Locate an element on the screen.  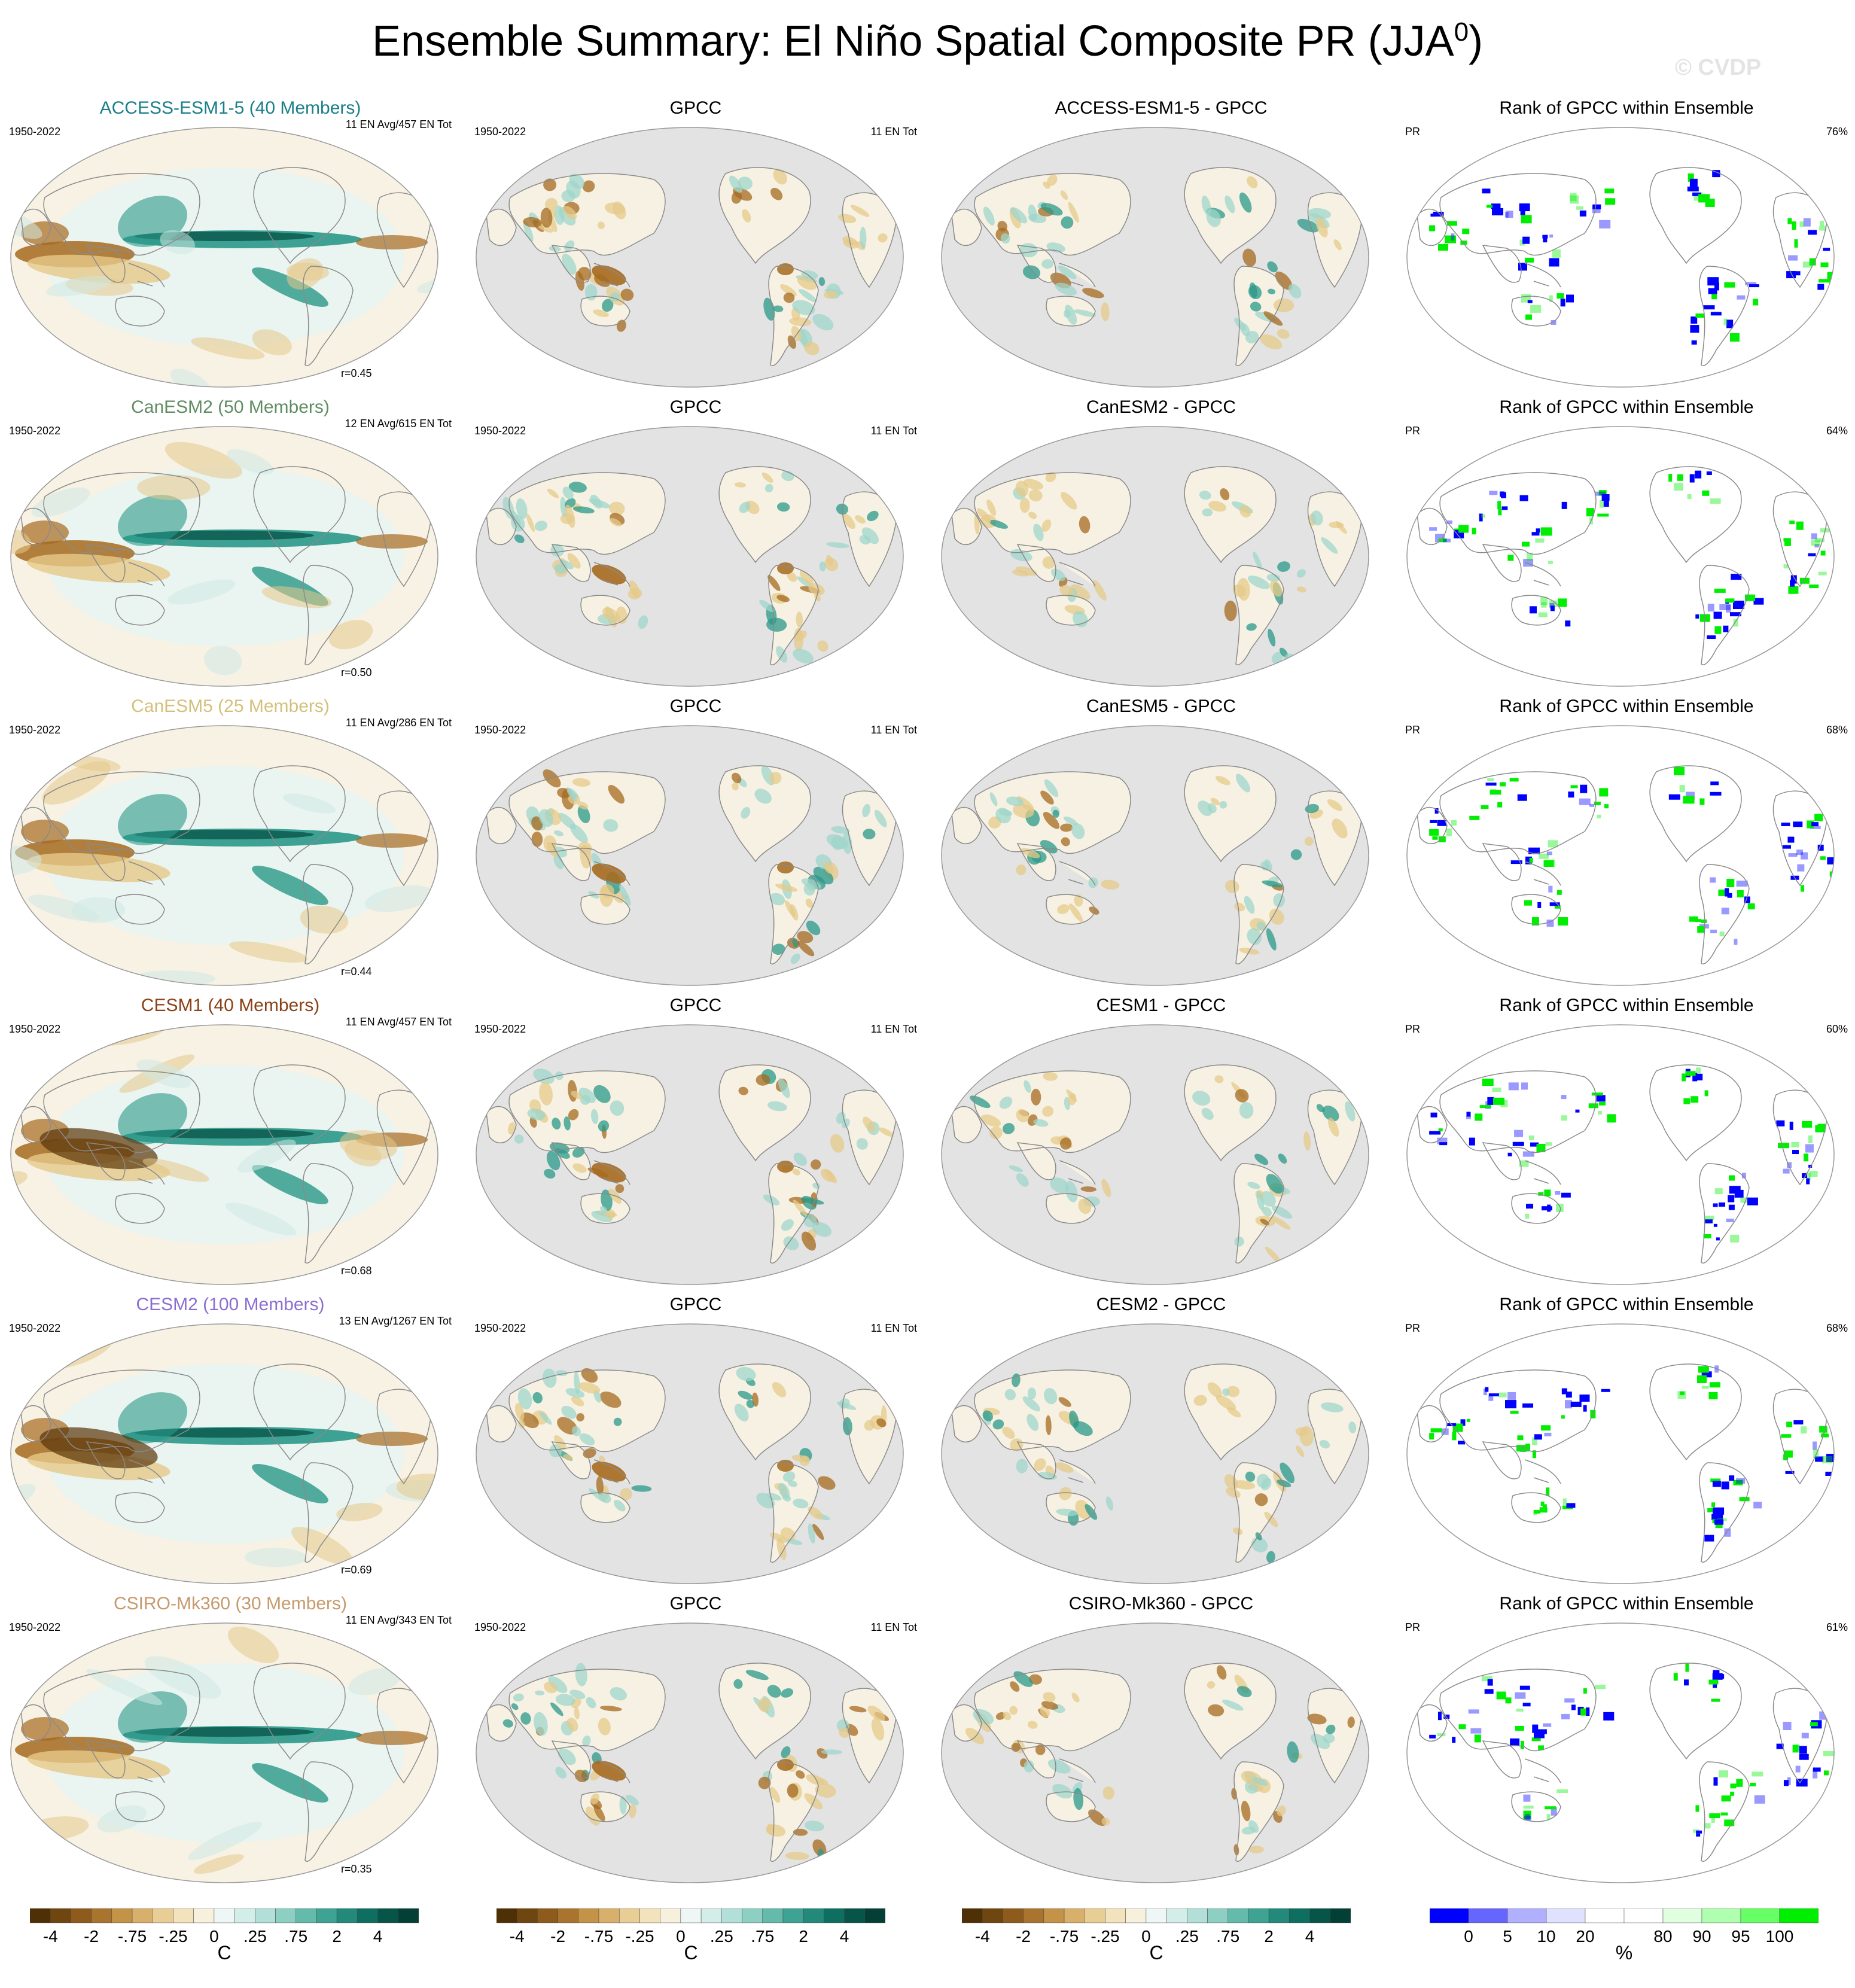
obs-count-1: 11 EN Tot is located at coordinates (893, 431).